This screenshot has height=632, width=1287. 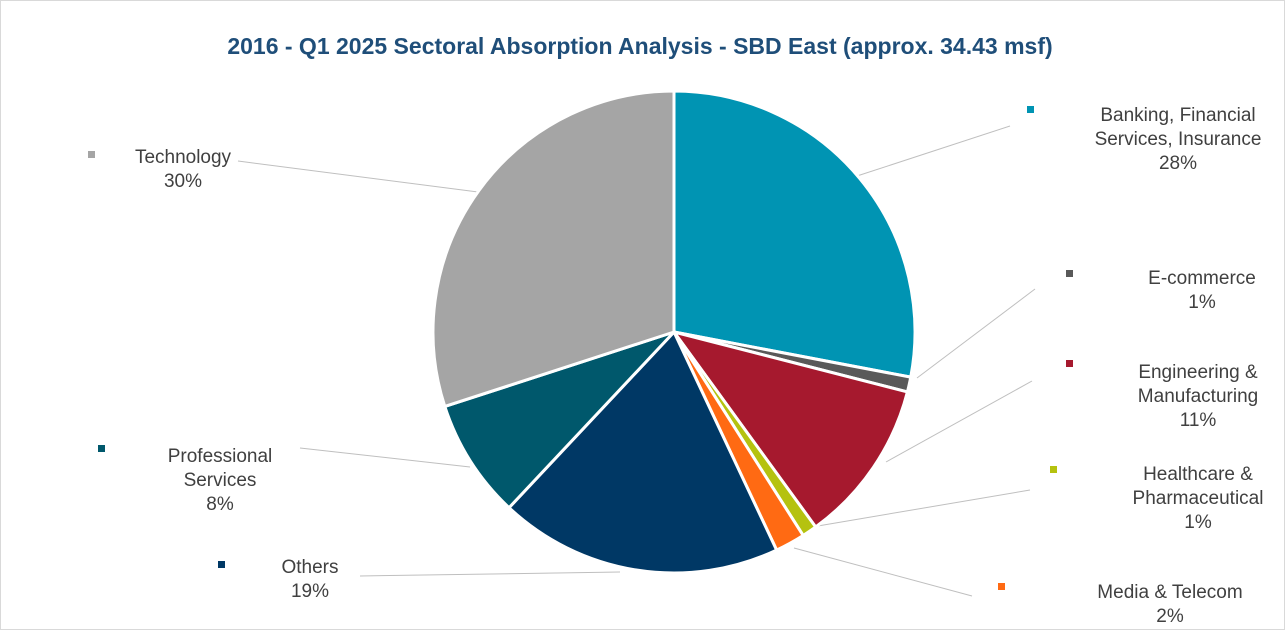 I want to click on slice-value-label: 11%, so click(x=1198, y=420).